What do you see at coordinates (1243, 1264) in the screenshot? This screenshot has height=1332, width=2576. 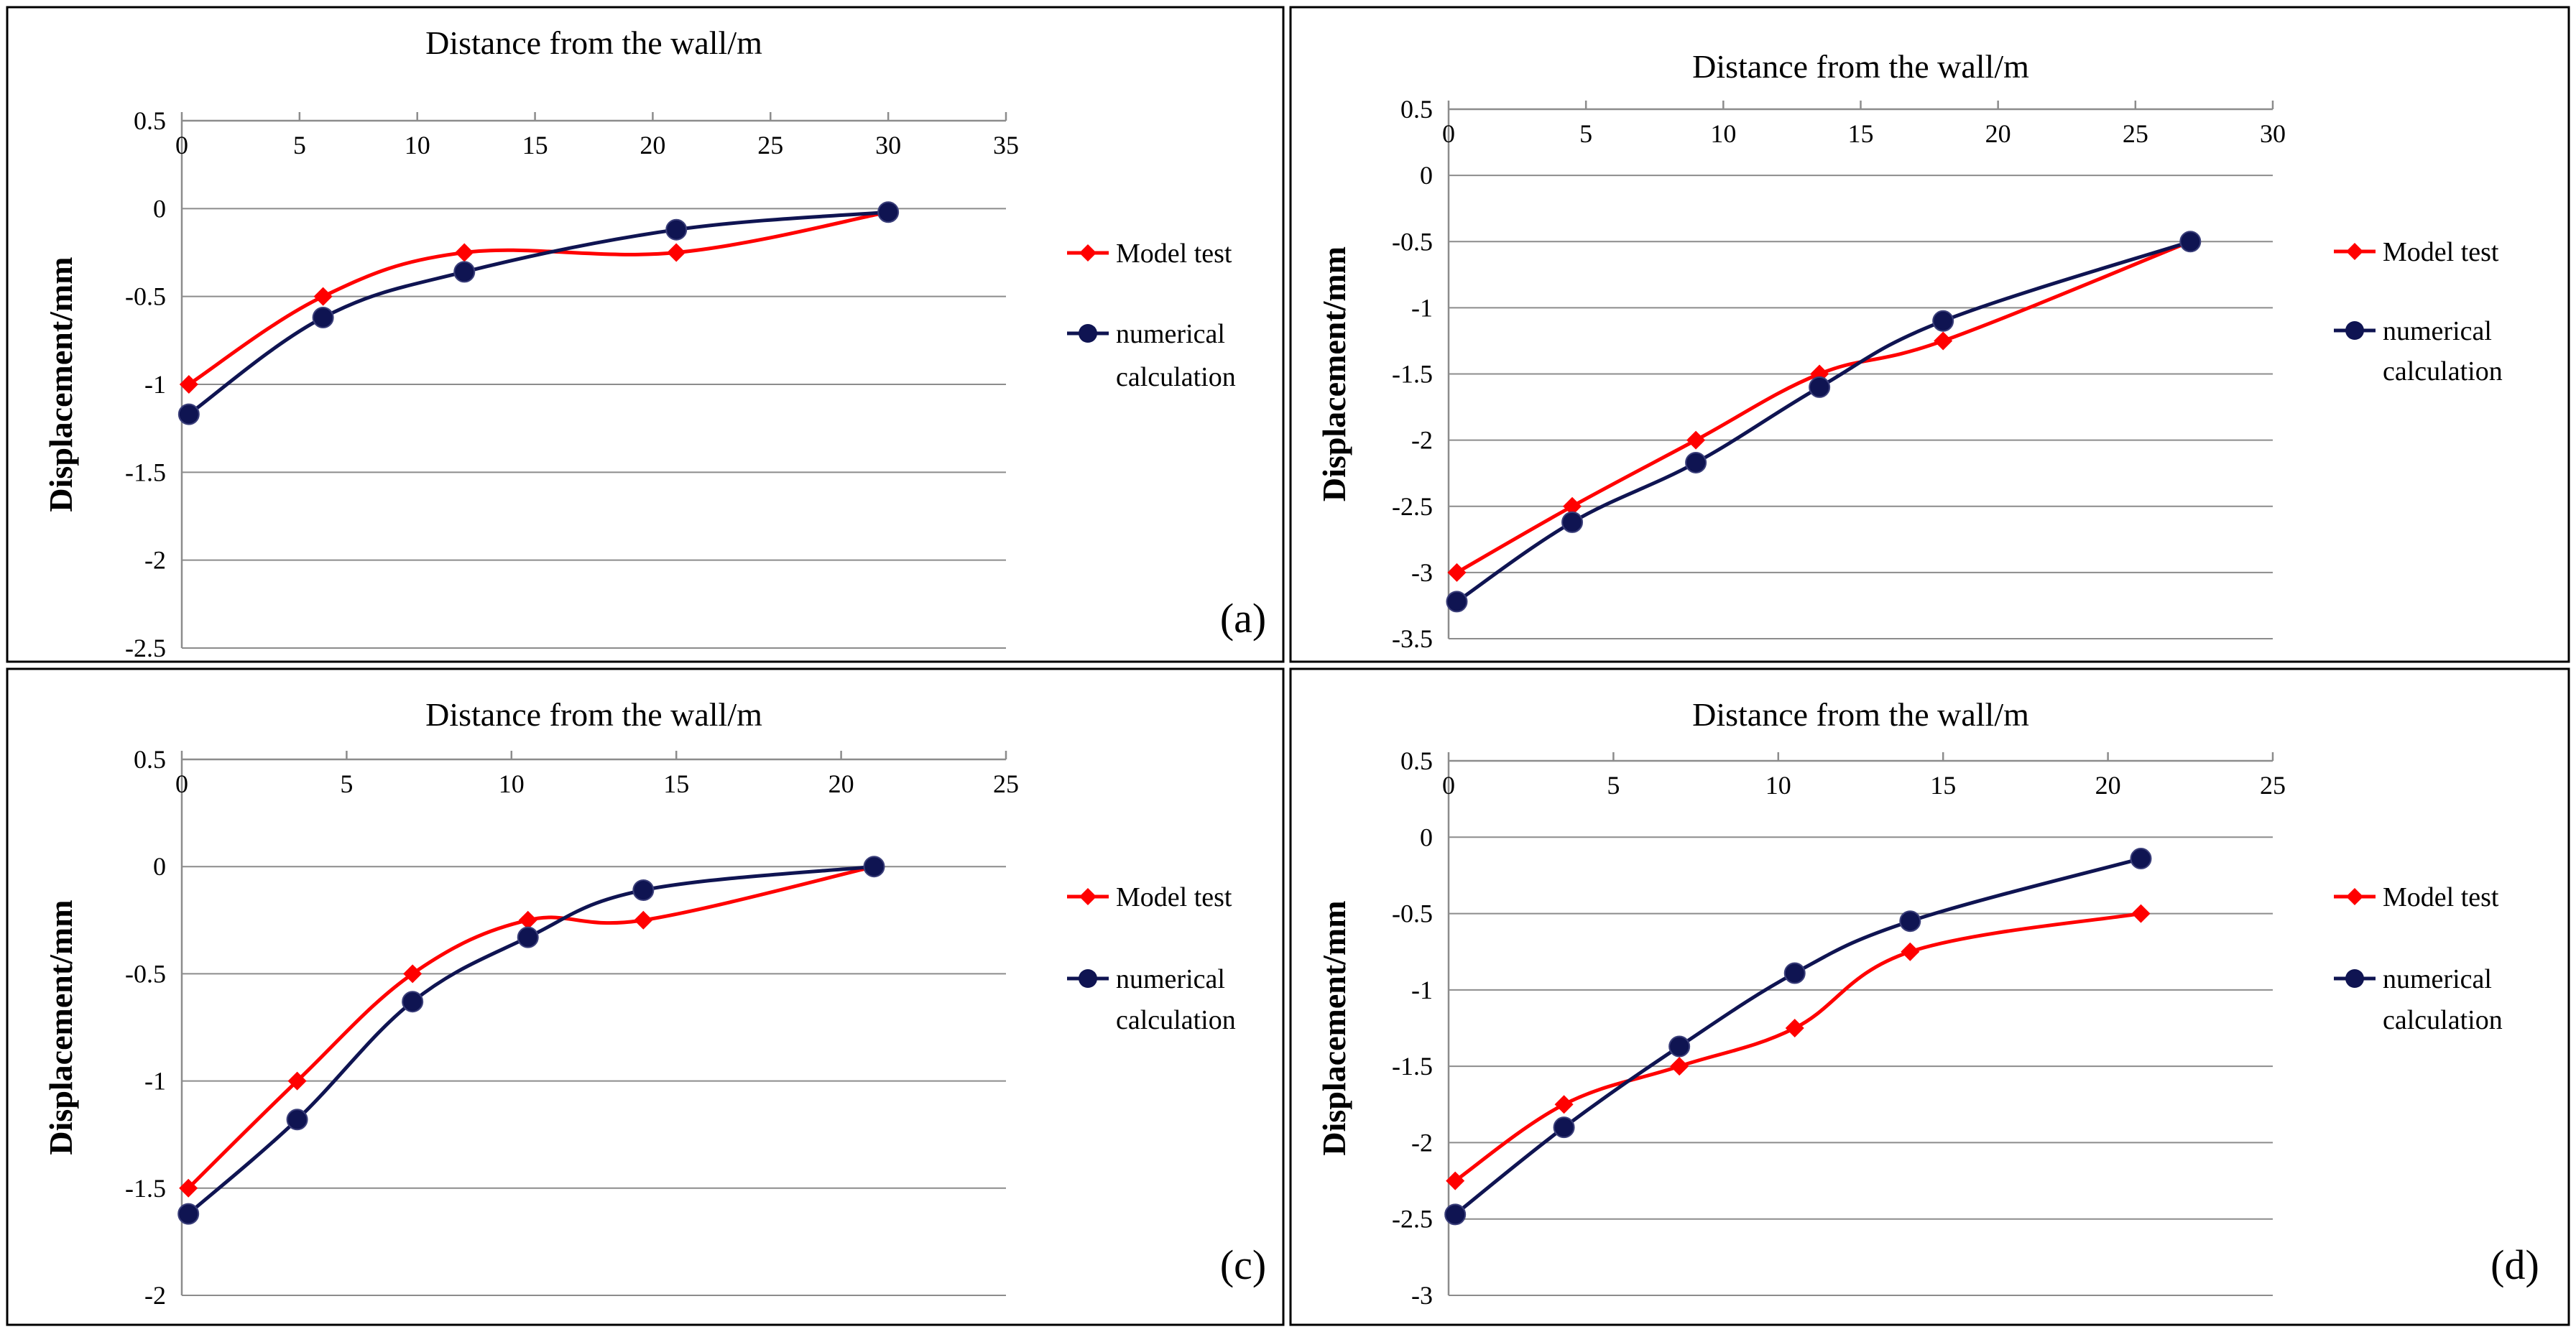 I see `panel-tag: (c)` at bounding box center [1243, 1264].